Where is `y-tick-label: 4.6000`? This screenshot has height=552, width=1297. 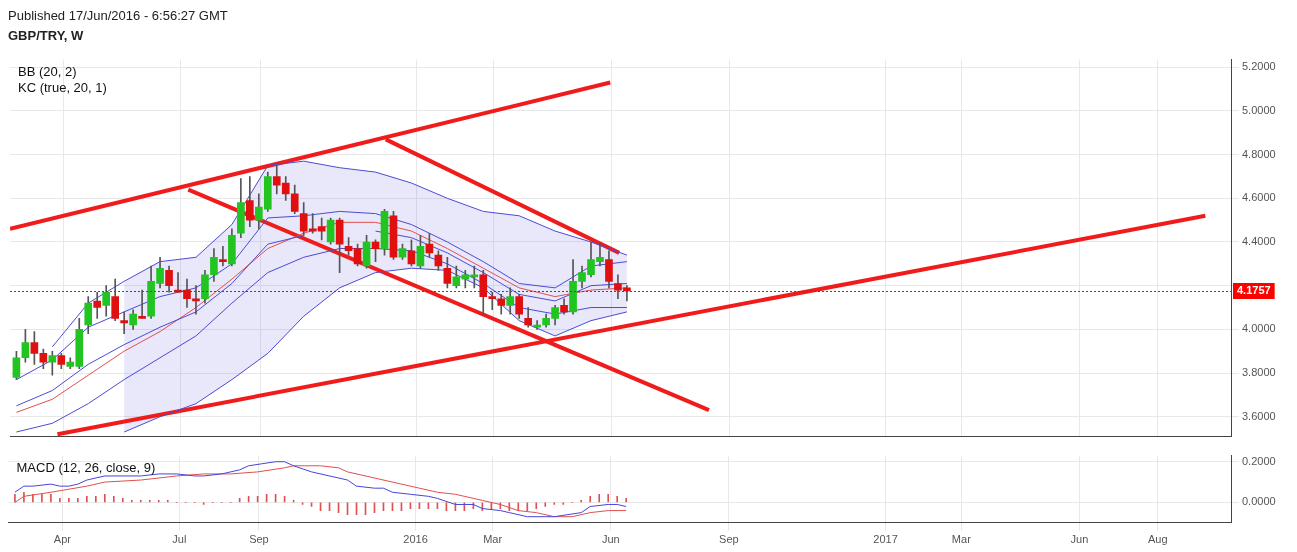
y-tick-label: 4.6000 is located at coordinates (1259, 197).